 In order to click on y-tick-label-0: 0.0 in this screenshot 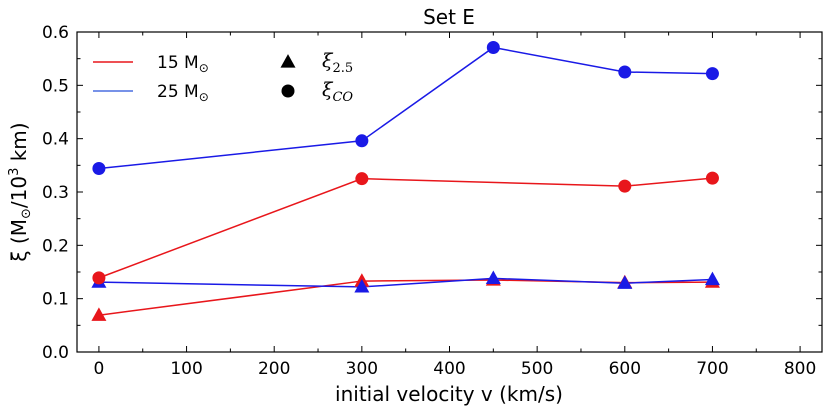, I will do `click(55, 353)`.